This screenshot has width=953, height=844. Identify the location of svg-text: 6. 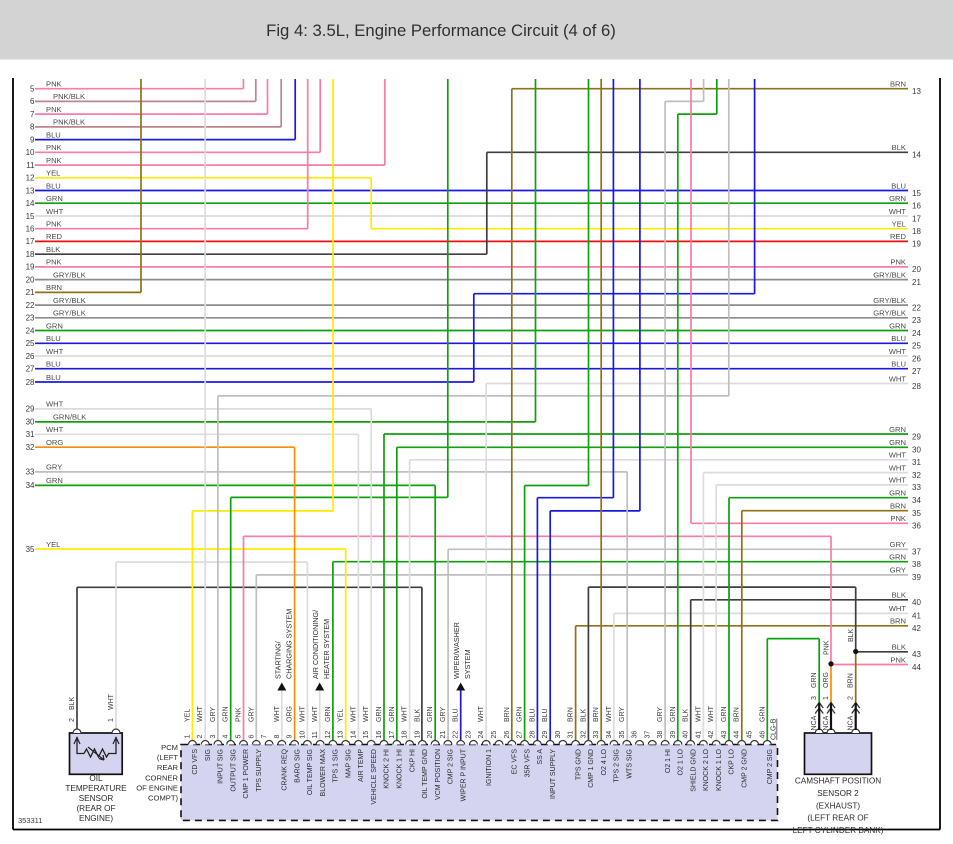
(32, 101).